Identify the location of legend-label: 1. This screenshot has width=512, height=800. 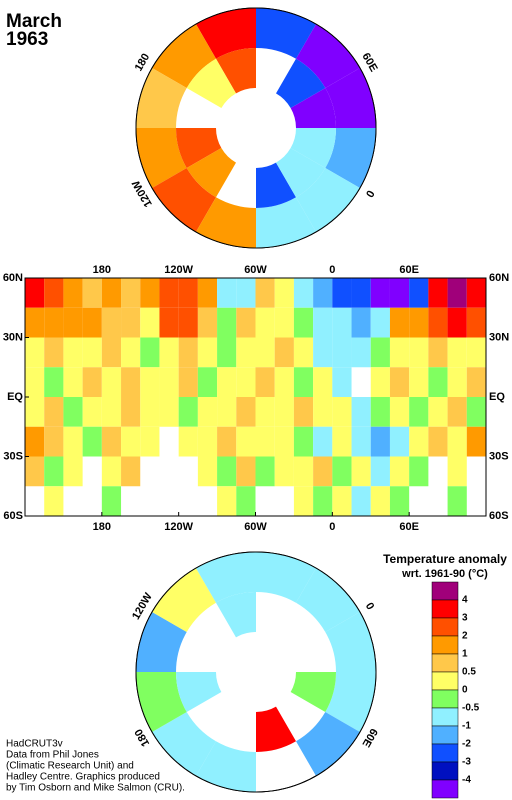
(465, 654).